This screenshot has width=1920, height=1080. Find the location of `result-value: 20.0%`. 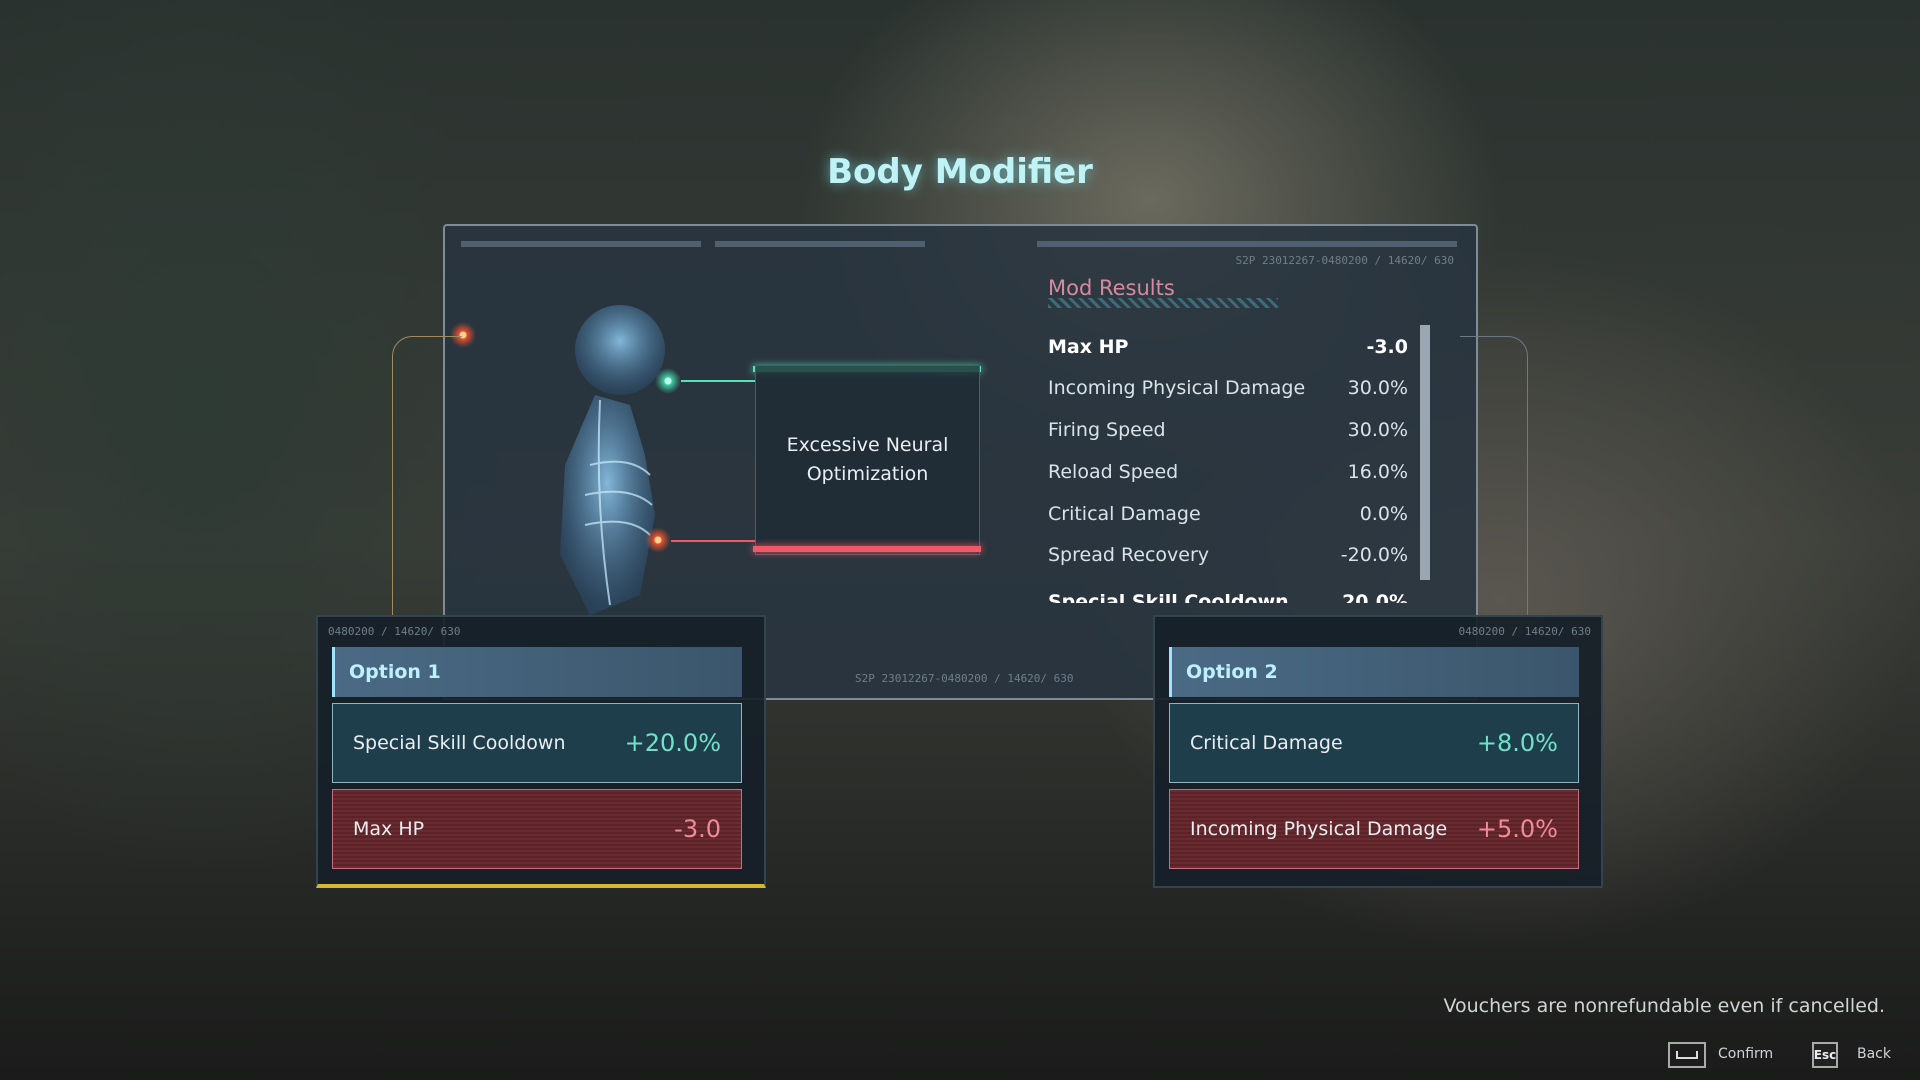

result-value: 20.0% is located at coordinates (1375, 597).